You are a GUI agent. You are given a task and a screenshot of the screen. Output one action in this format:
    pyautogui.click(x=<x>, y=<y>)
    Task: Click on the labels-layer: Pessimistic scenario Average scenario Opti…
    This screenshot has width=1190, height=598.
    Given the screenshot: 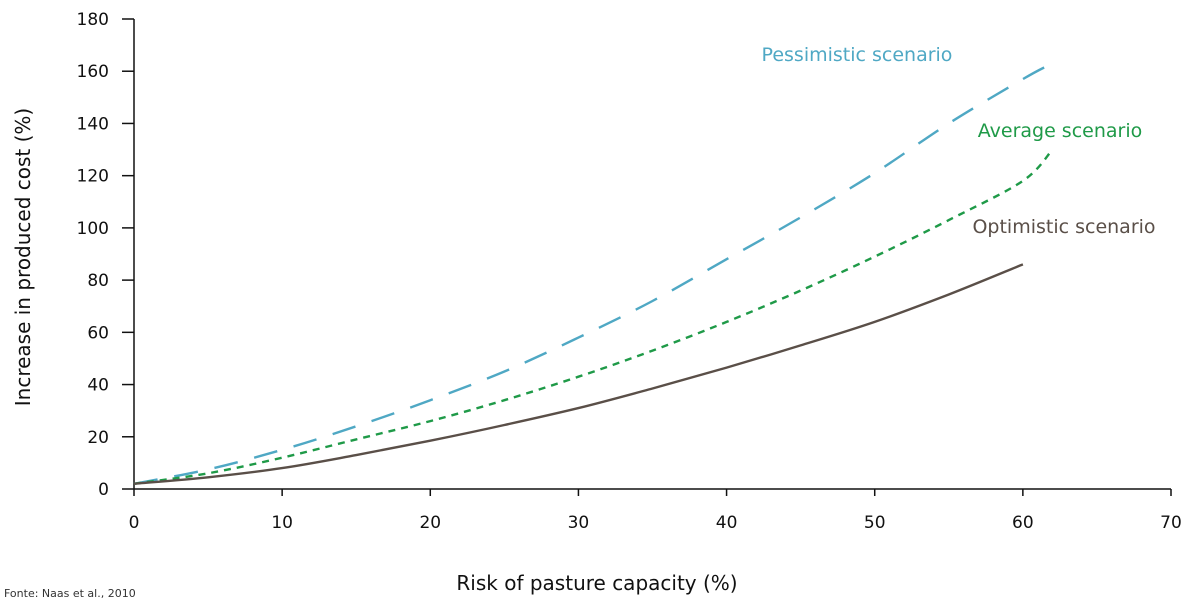 What is the action you would take?
    pyautogui.click(x=959, y=141)
    